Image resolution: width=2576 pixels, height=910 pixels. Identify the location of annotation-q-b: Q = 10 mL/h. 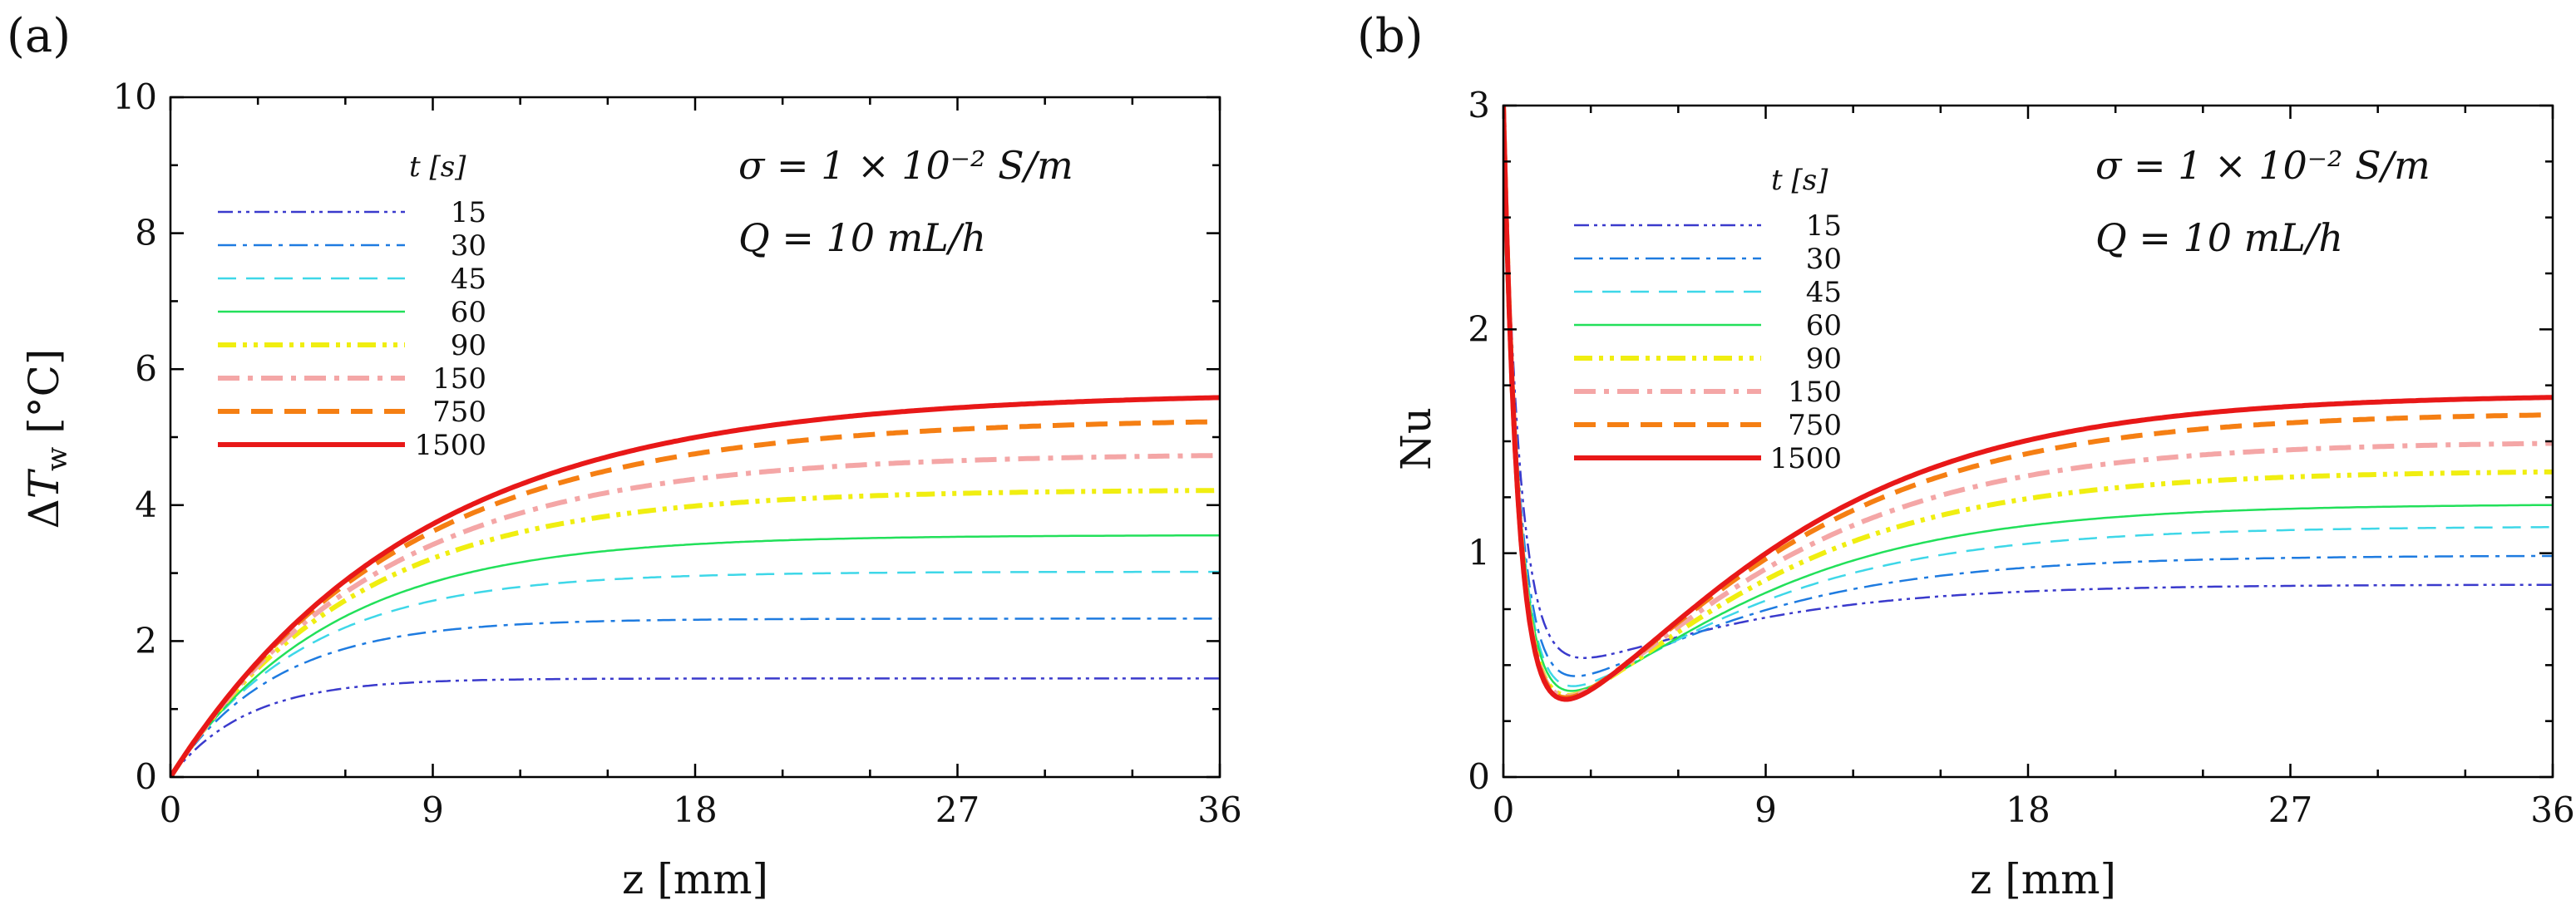
(2219, 237).